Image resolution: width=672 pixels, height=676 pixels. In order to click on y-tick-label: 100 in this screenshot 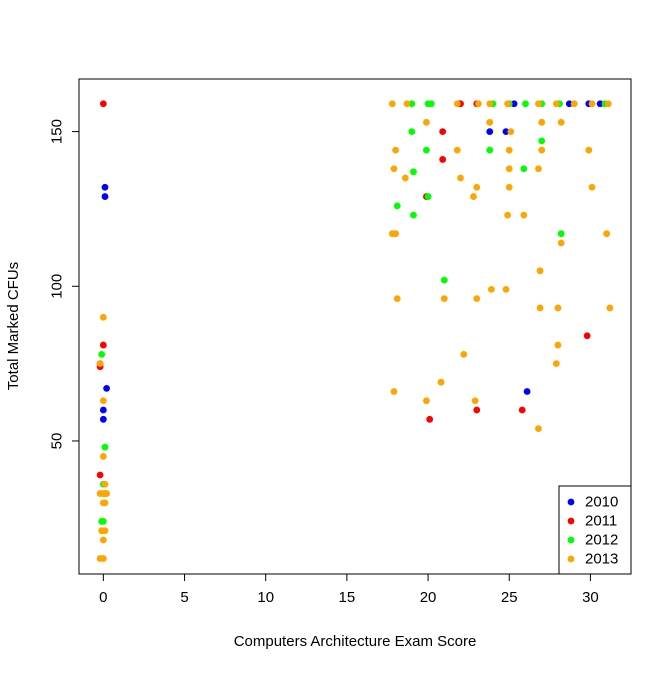, I will do `click(57, 286)`.